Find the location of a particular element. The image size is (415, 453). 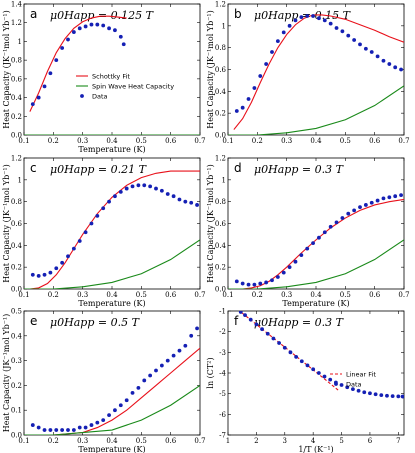

x-tick-label: 5 is located at coordinates (341, 441).